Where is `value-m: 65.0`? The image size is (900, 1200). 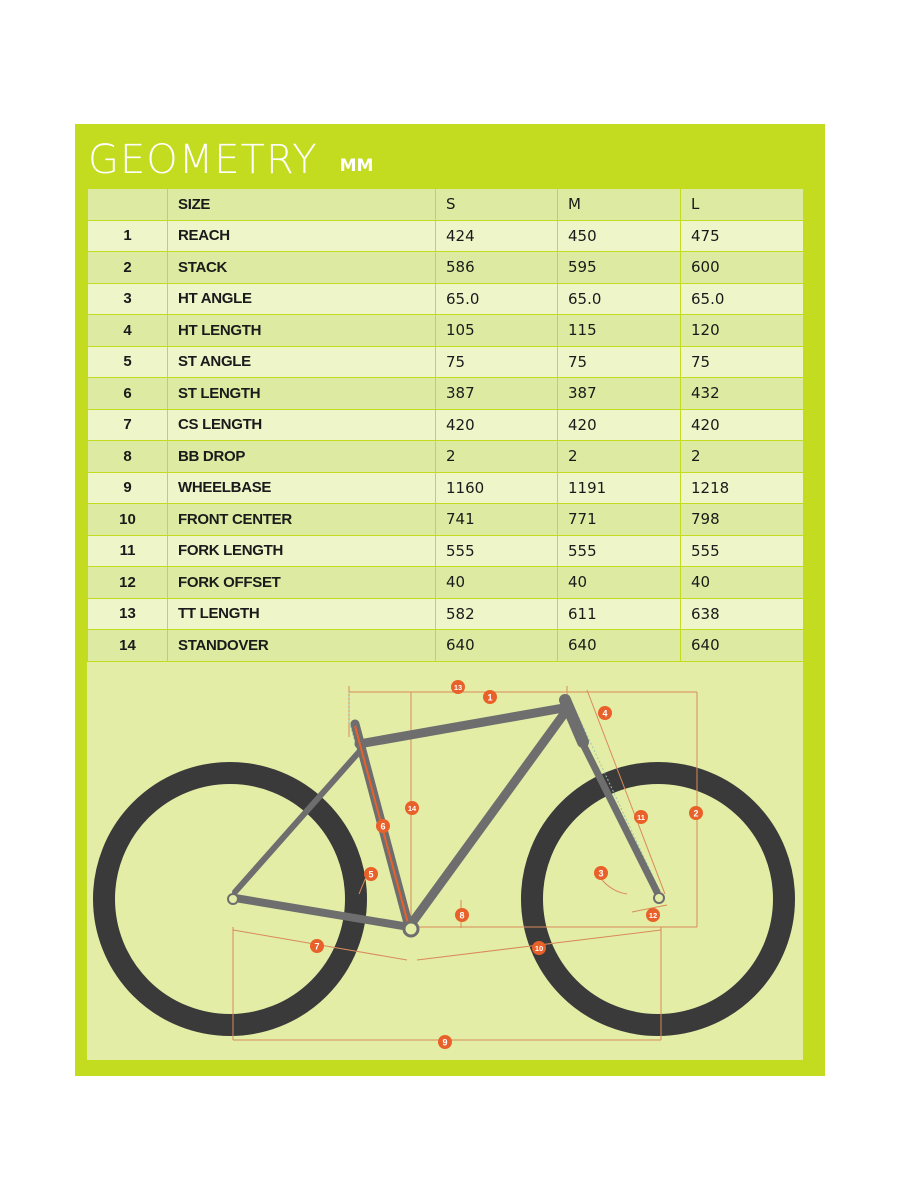
value-m: 65.0 is located at coordinates (619, 298).